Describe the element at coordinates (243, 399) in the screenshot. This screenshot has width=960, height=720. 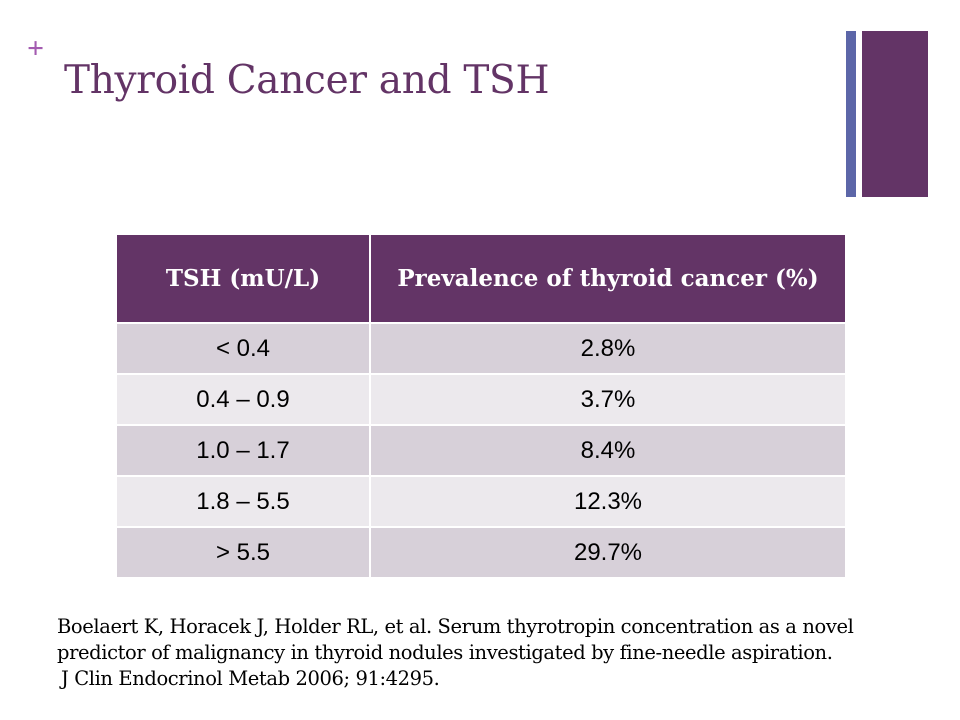
I see `tsh-range-cell: 0.4 – 0.9` at that location.